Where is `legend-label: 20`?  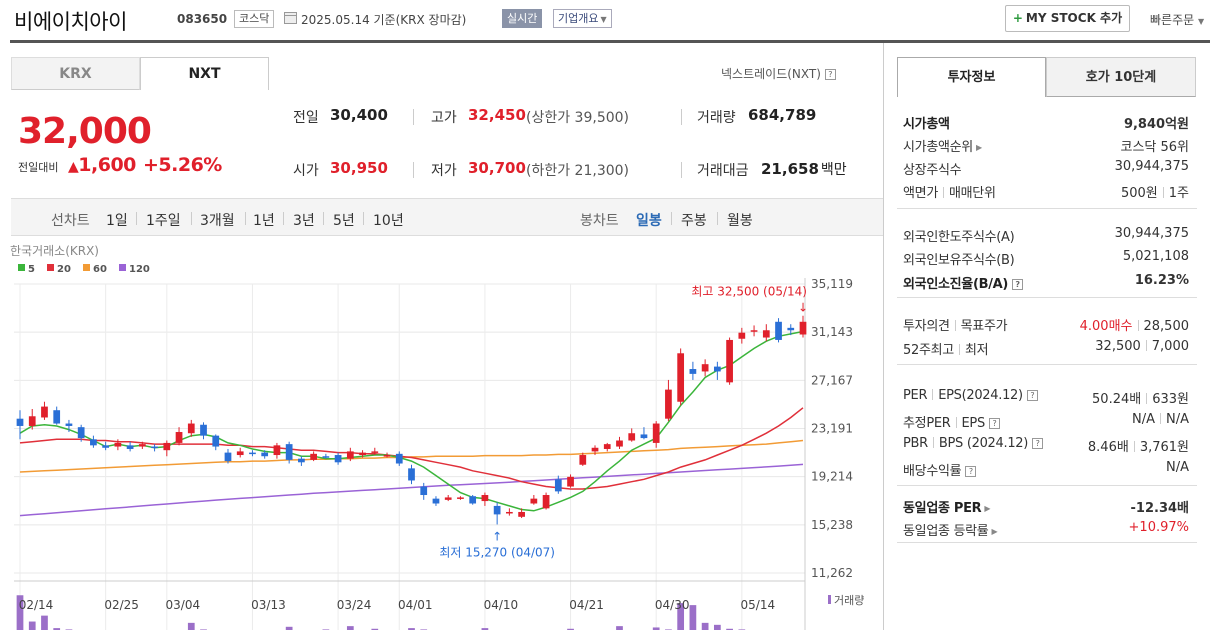
legend-label: 20 is located at coordinates (64, 269).